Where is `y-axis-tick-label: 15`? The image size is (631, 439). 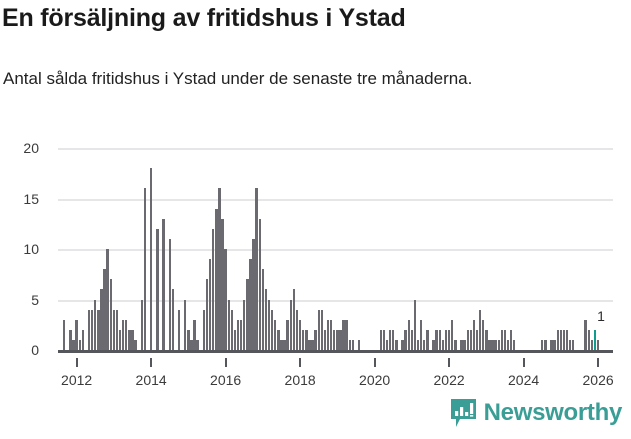
y-axis-tick-label: 15 is located at coordinates (31, 198).